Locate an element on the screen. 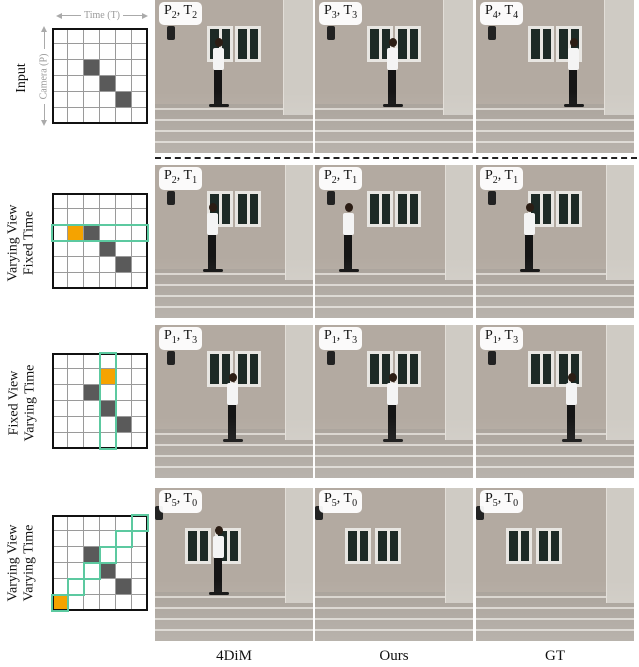 Image resolution: width=639 pixels, height=667 pixels. column-pillar is located at coordinates (299, 382).